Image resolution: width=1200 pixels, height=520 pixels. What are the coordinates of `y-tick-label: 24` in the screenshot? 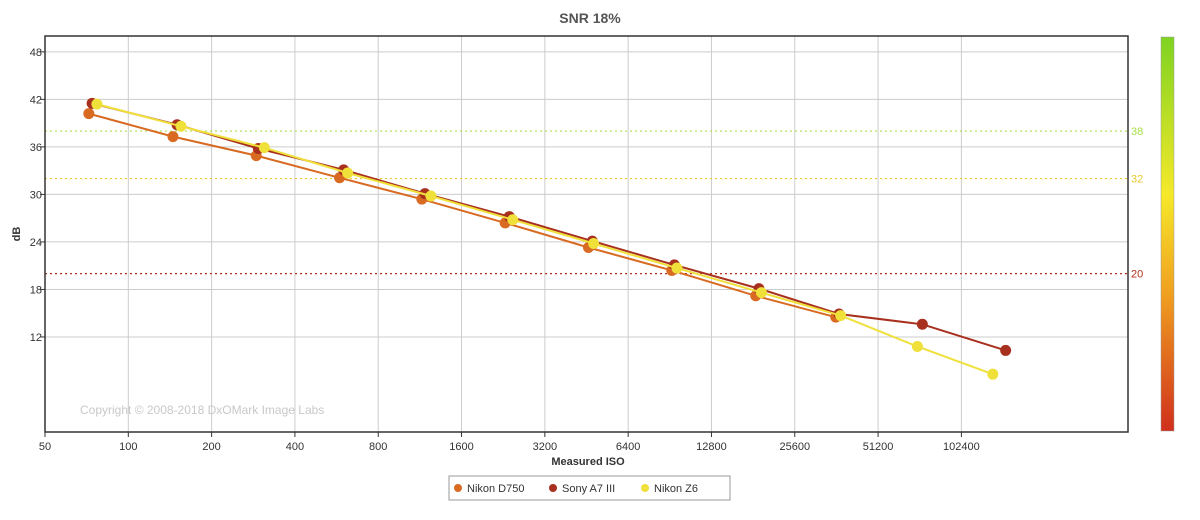 It's located at (36, 243).